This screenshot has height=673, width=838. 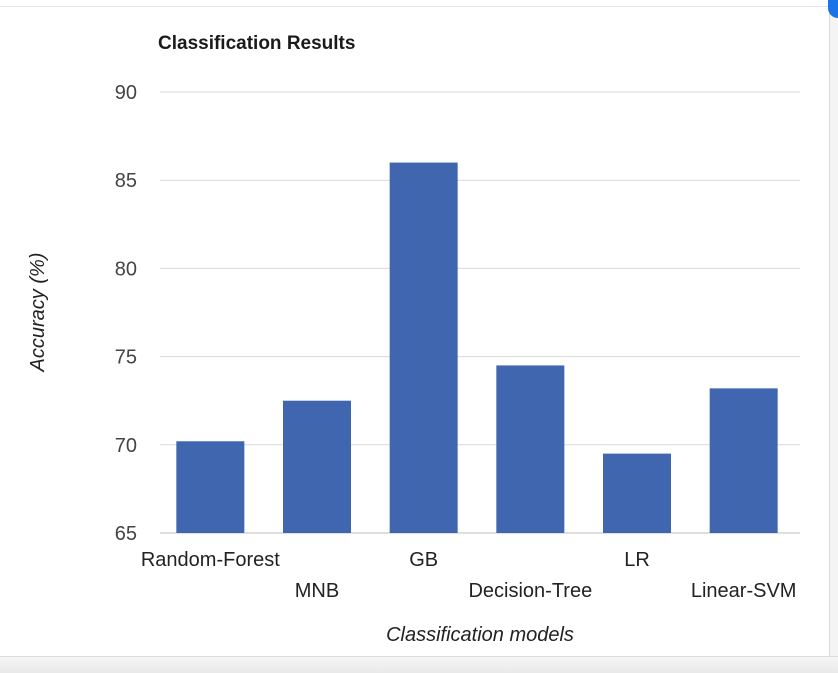 What do you see at coordinates (210, 560) in the screenshot?
I see `x-category-label: Random-Forest` at bounding box center [210, 560].